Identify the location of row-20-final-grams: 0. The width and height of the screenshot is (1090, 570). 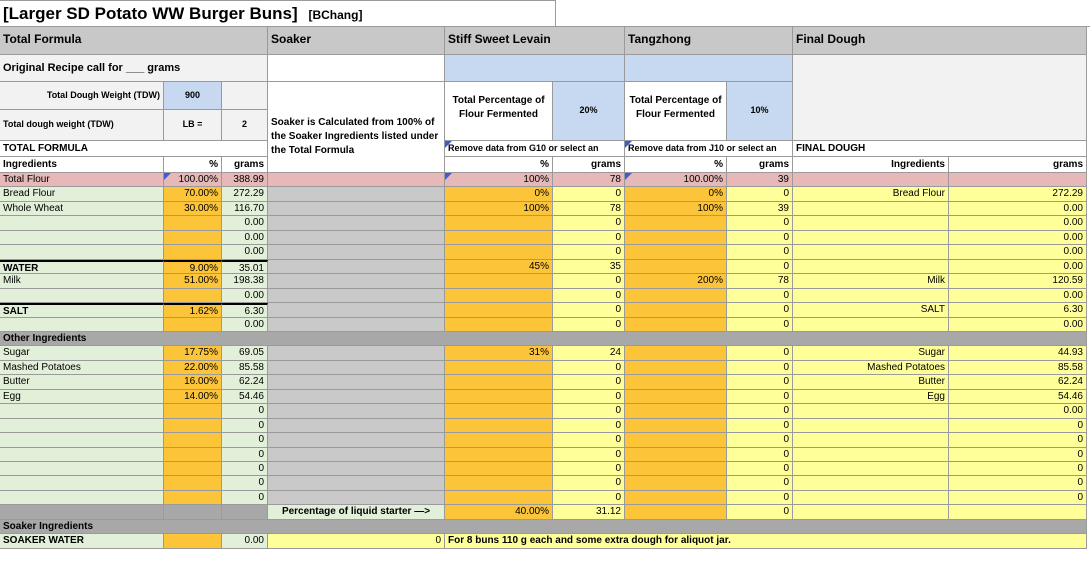
(1018, 469).